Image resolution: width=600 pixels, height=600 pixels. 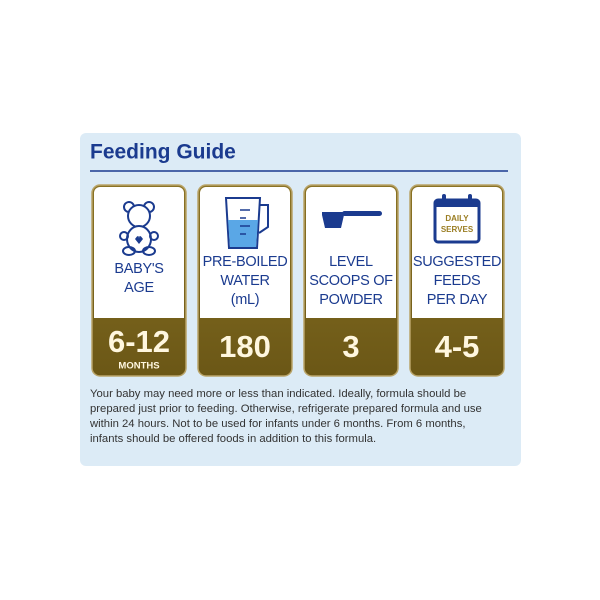 I want to click on calendar-icon, so click(x=457, y=219).